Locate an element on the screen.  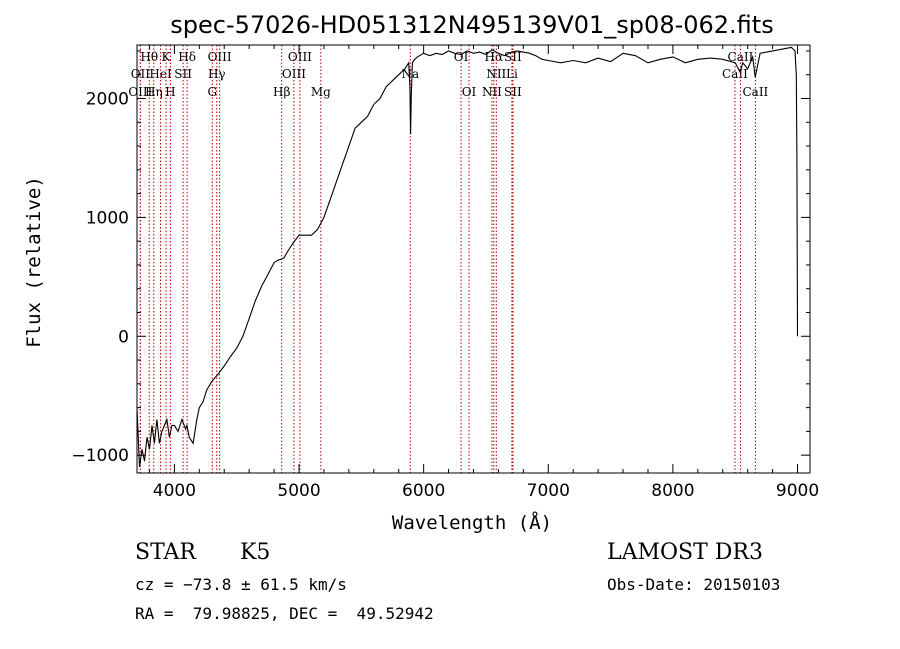
y-tick-label-3: 2000 is located at coordinates (107, 100).